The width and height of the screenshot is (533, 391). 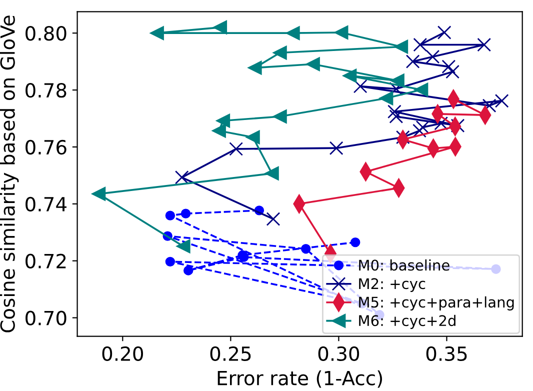 I want to click on y-axis-title: Cosine similarity based on GloVe, so click(x=9, y=174).